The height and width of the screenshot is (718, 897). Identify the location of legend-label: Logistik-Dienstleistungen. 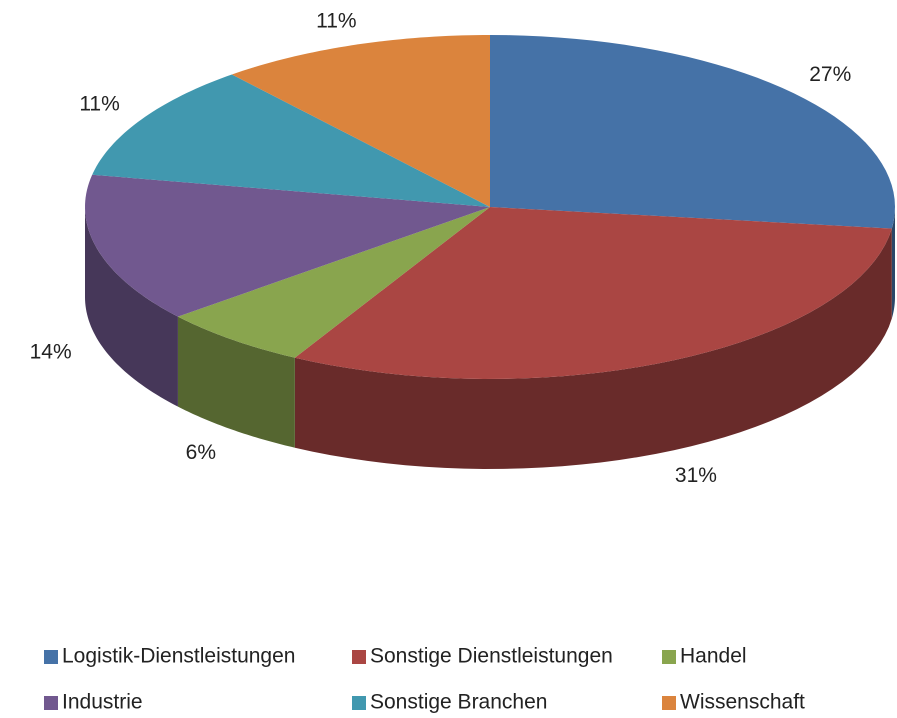
(178, 656).